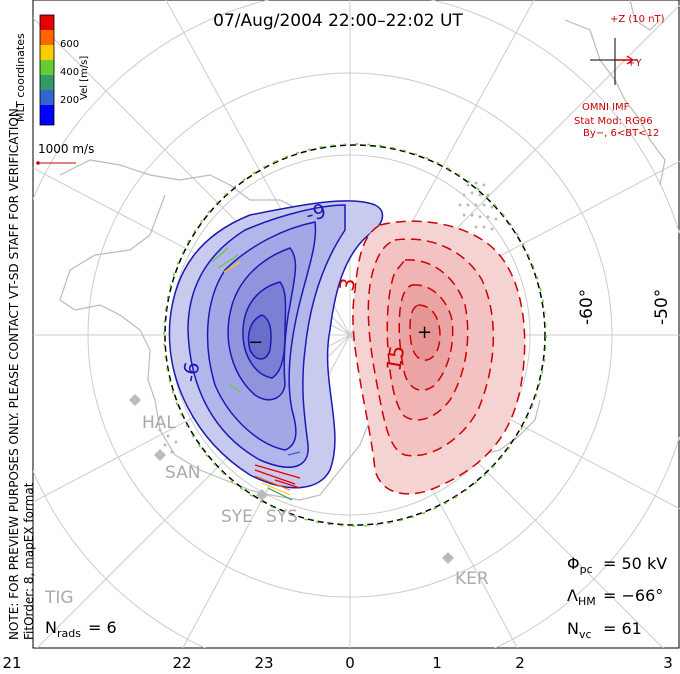 This screenshot has width=680, height=674. What do you see at coordinates (159, 423) in the screenshot?
I see `station-hal: HAL` at bounding box center [159, 423].